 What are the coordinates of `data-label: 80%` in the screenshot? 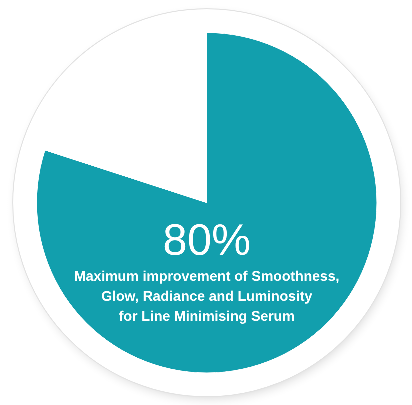 It's located at (207, 240).